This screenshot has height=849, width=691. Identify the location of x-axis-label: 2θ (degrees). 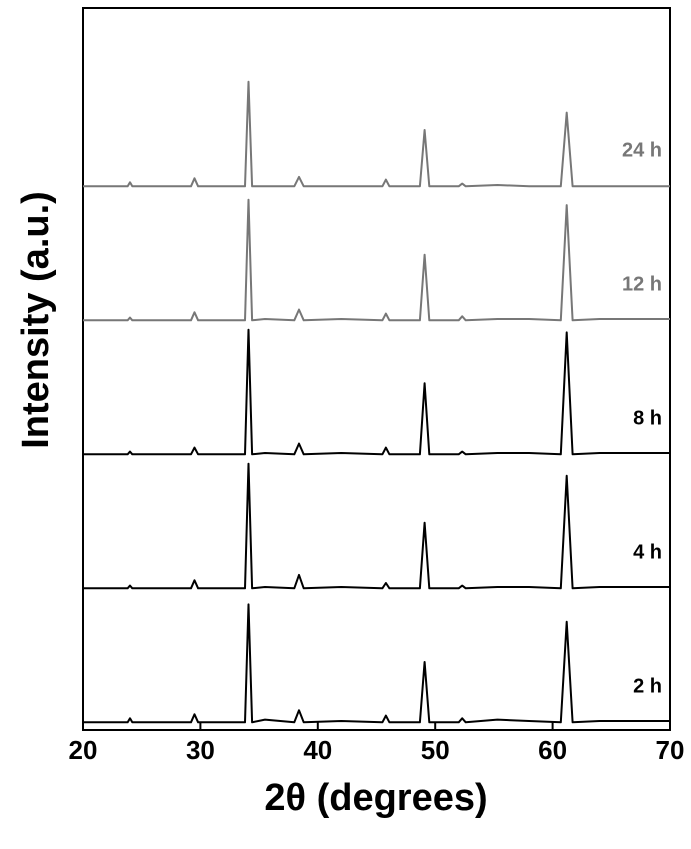
(375, 798).